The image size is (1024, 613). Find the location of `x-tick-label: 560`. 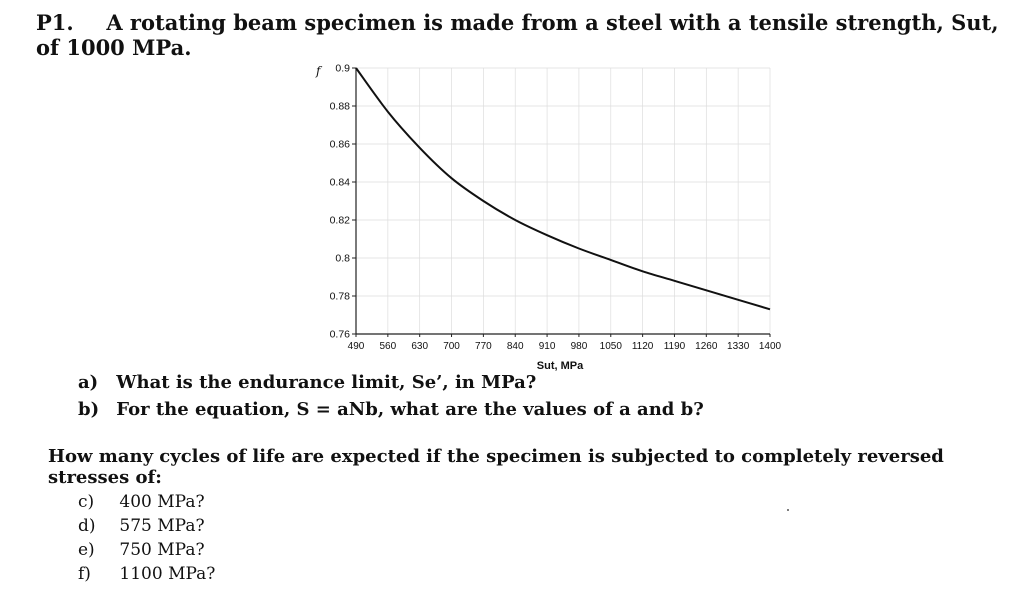

x-tick-label: 560 is located at coordinates (388, 346).